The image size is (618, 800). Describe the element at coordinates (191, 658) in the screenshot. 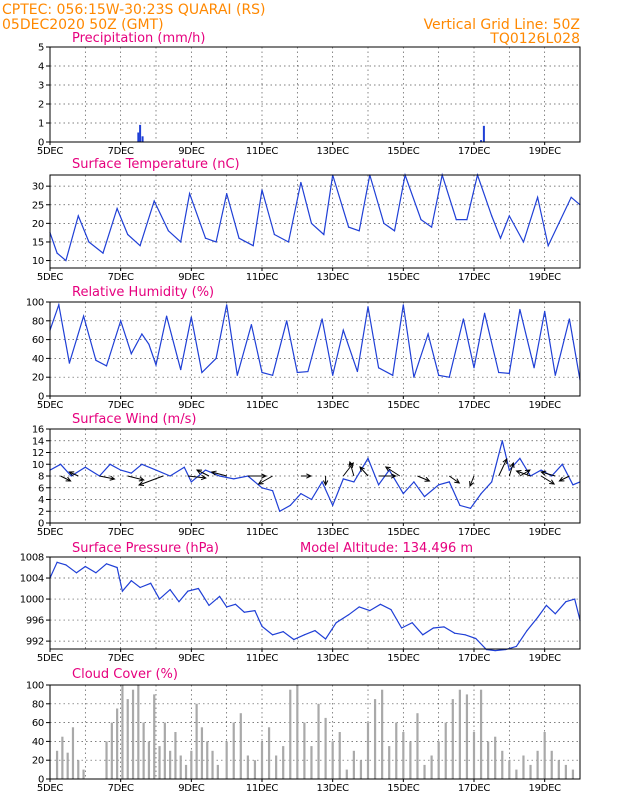

I see `x-tick-label: 9DEC` at that location.